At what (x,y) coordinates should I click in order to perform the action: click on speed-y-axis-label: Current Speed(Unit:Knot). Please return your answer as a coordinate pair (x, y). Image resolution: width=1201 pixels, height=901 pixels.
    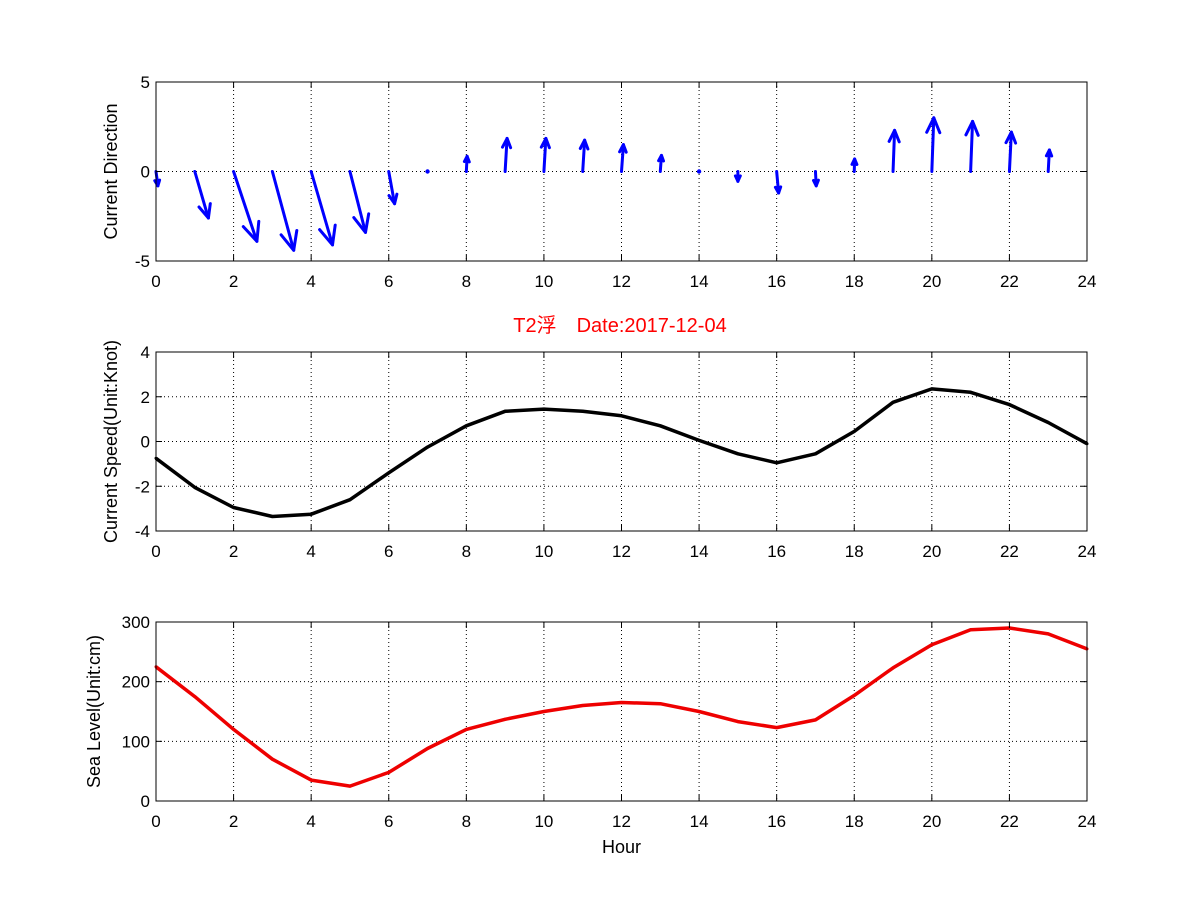
    Looking at the image, I should click on (111, 441).